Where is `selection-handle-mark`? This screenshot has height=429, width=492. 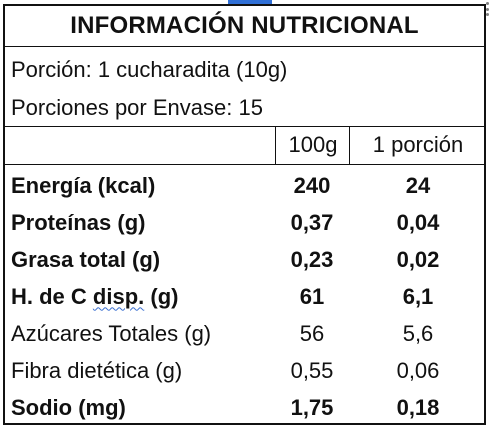
selection-handle-mark is located at coordinates (250, 2).